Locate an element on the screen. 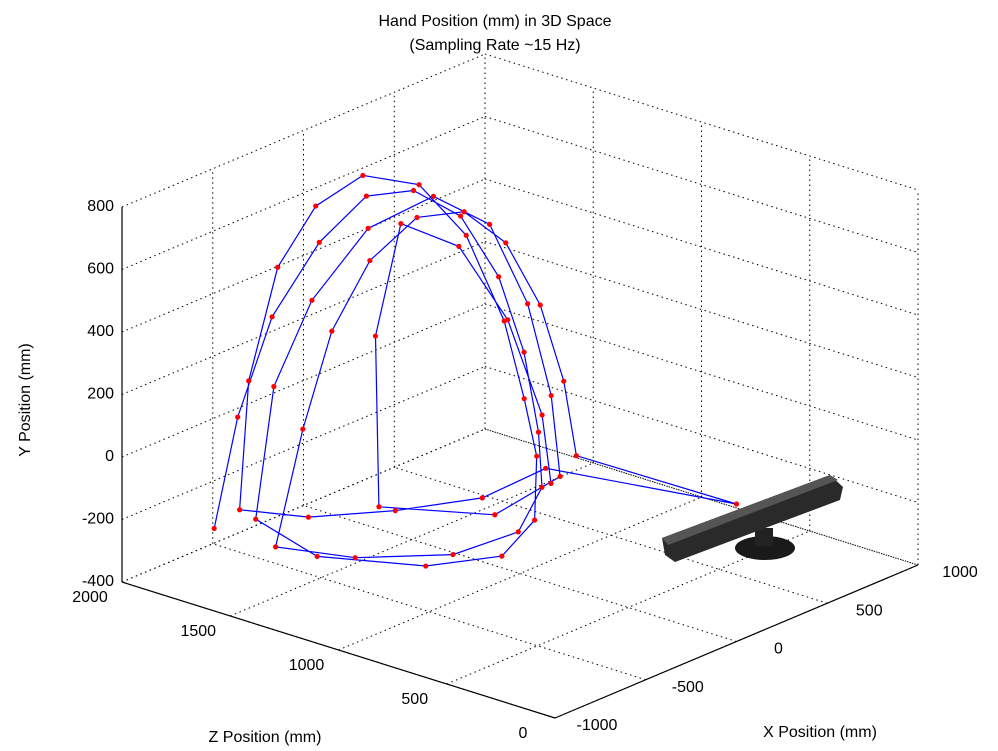  z-tick-label: 1500 is located at coordinates (198, 631).